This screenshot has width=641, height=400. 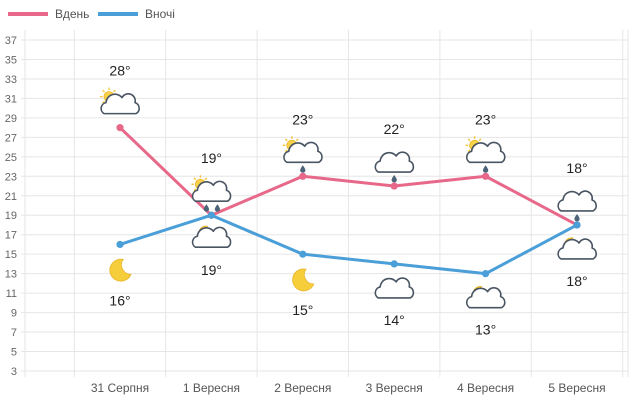 What do you see at coordinates (11, 275) in the screenshot?
I see `y-tick-label: 13` at bounding box center [11, 275].